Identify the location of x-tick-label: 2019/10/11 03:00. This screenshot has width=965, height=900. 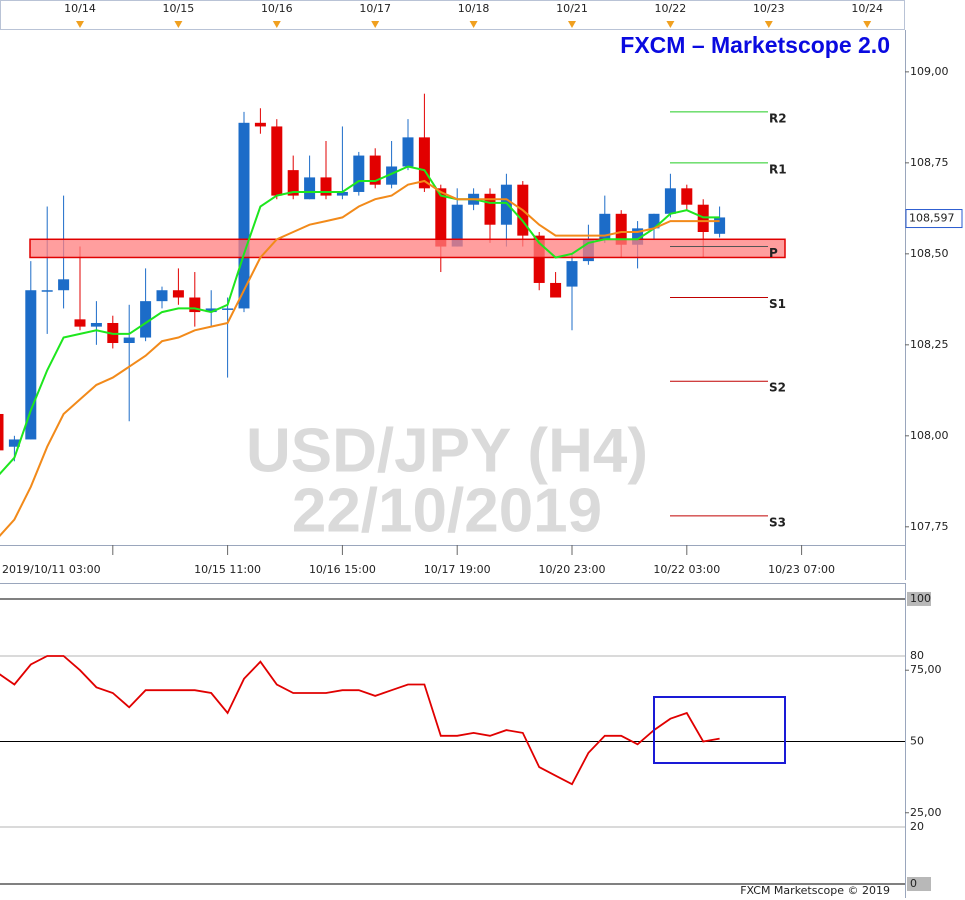
(51, 569).